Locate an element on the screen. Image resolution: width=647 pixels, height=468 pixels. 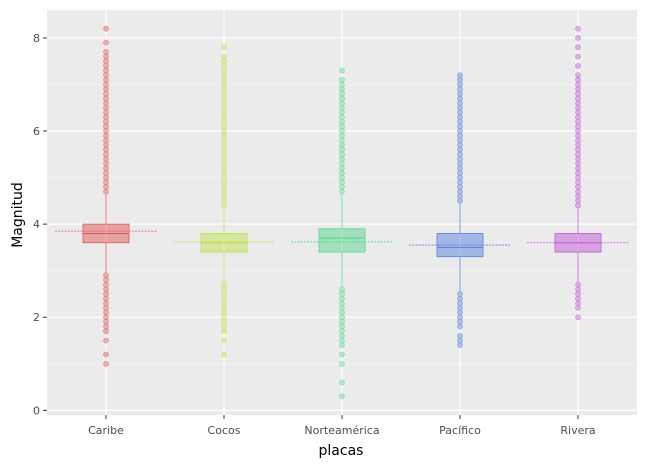
x-tick-label: Cocos is located at coordinates (224, 430).